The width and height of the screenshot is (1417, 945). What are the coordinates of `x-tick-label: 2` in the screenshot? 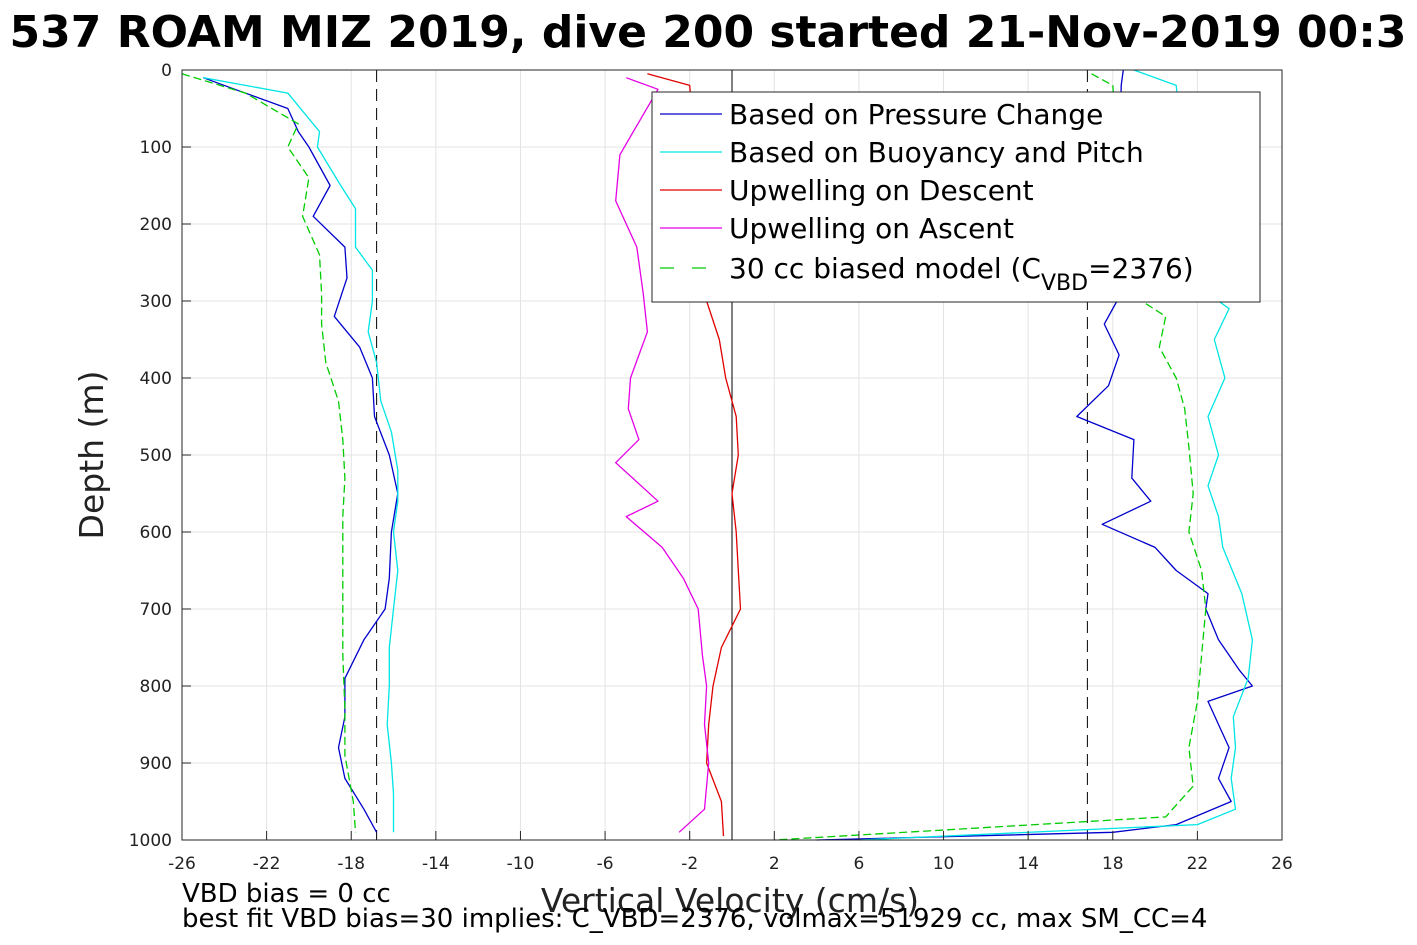 It's located at (774, 864).